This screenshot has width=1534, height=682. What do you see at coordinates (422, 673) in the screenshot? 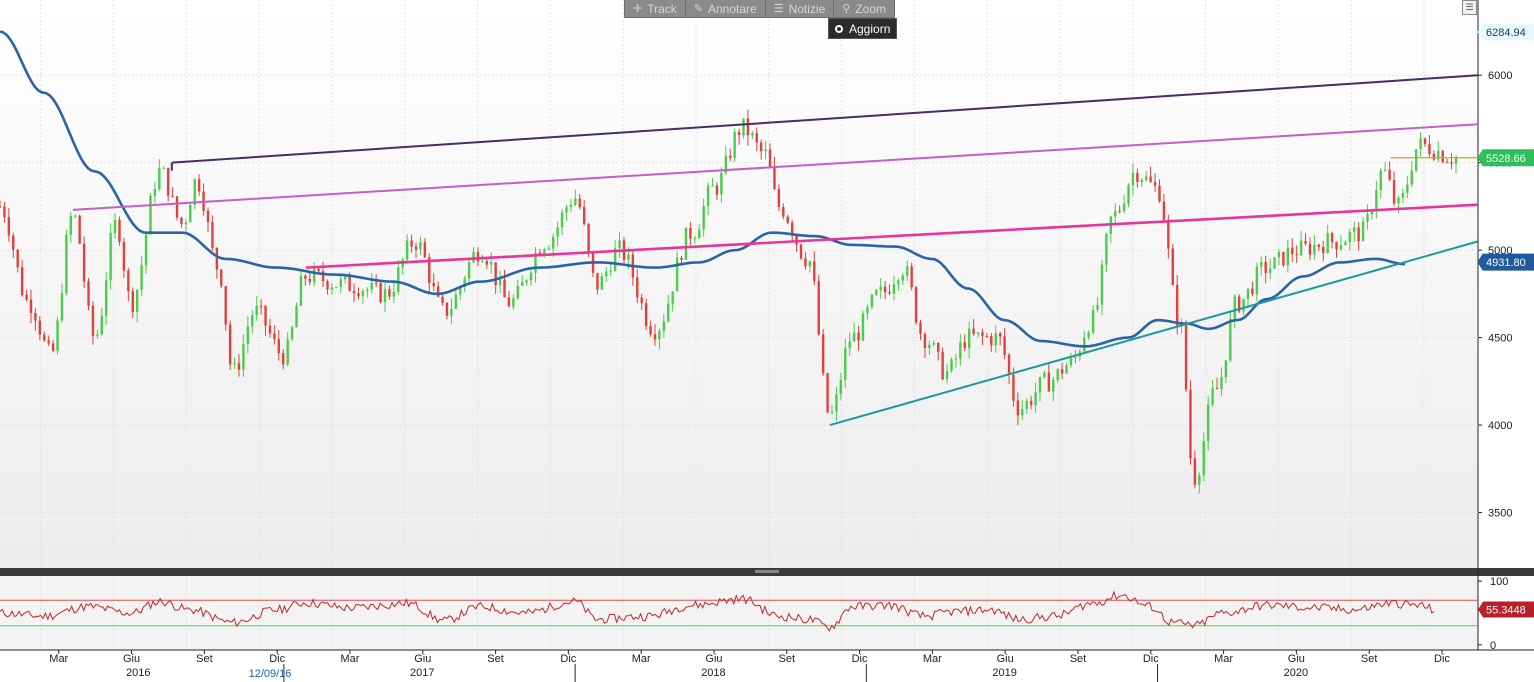
I see `year-label: 2017` at bounding box center [422, 673].